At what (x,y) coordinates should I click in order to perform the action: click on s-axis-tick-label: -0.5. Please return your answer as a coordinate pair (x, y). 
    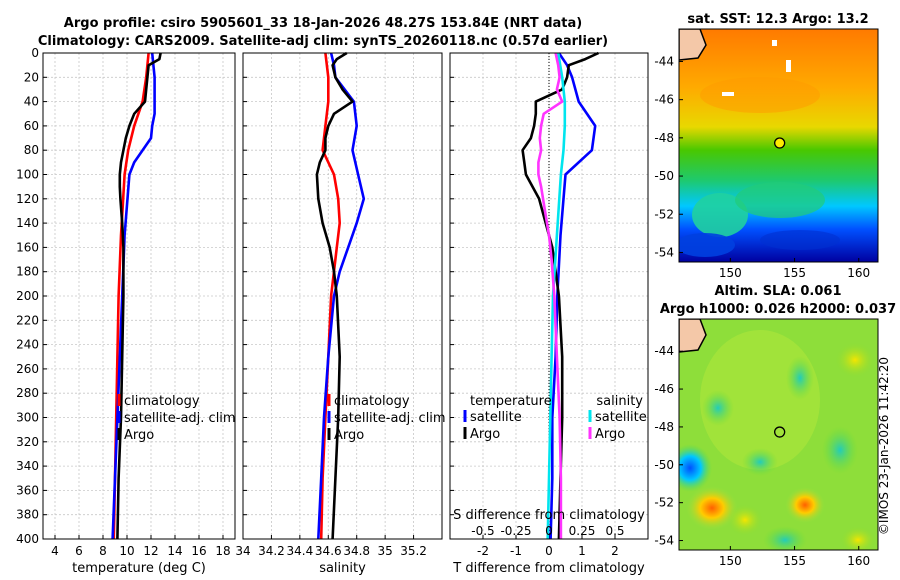
    Looking at the image, I should click on (482, 531).